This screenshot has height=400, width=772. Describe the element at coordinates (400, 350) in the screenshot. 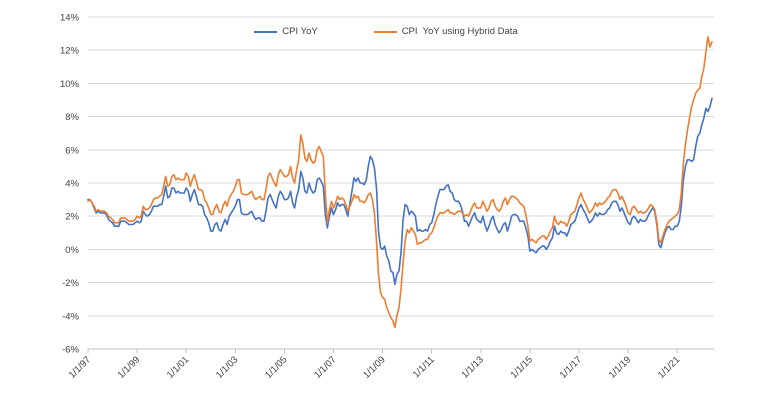

I see `x-axis` at that location.